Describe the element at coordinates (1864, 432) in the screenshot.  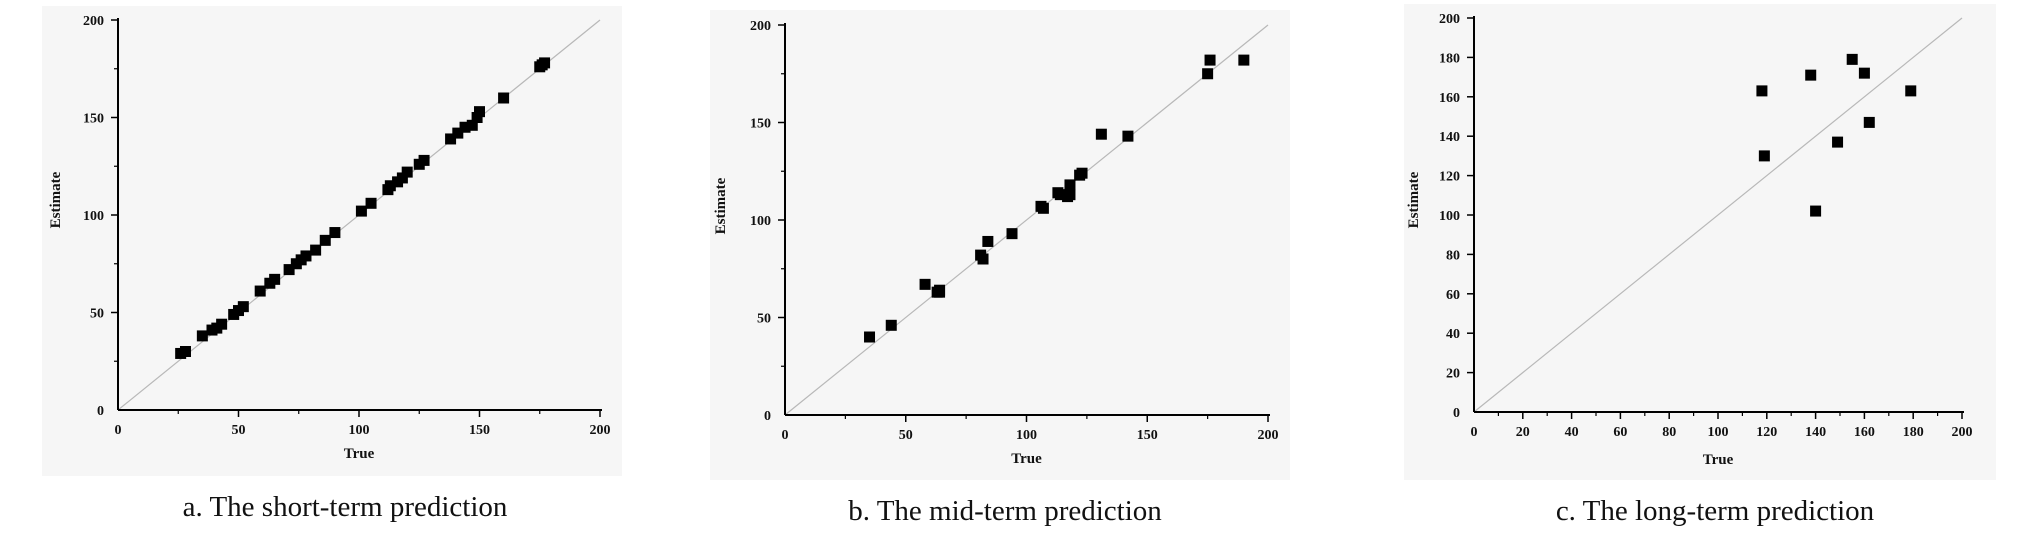
I see `x-tick-label: 160` at that location.